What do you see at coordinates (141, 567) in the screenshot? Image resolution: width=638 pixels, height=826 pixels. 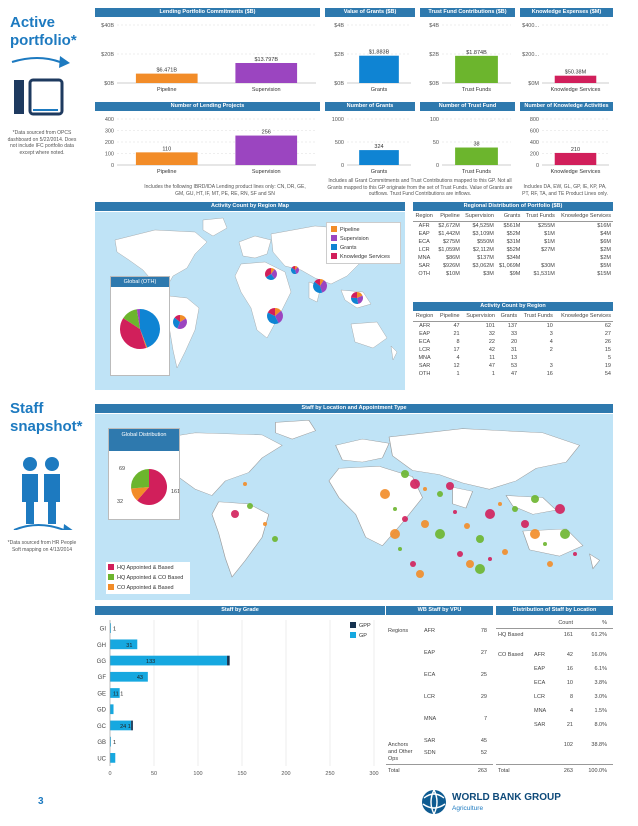 I see `legend-hq: HQ Appointed & Based` at bounding box center [141, 567].